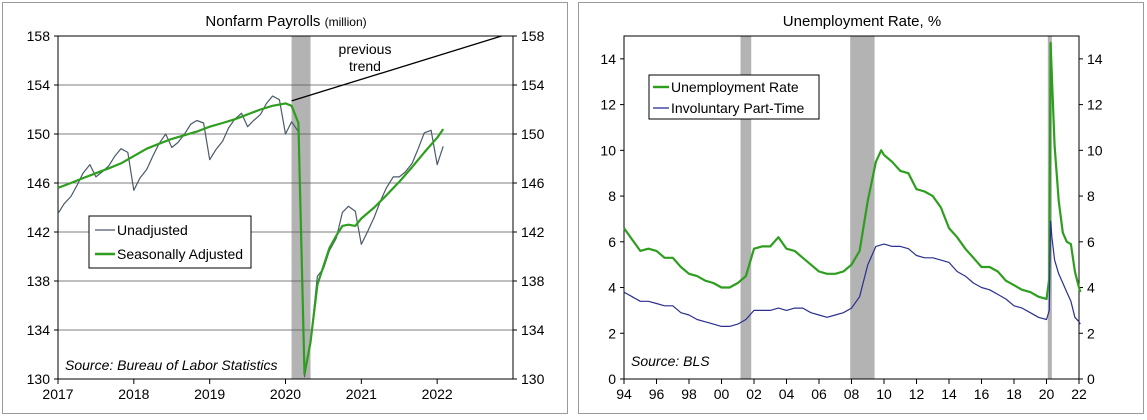 Image resolution: width=1147 pixels, height=420 pixels. What do you see at coordinates (285, 21) in the screenshot?
I see `chart-title: Nonfarm Payrolls (million)` at bounding box center [285, 21].